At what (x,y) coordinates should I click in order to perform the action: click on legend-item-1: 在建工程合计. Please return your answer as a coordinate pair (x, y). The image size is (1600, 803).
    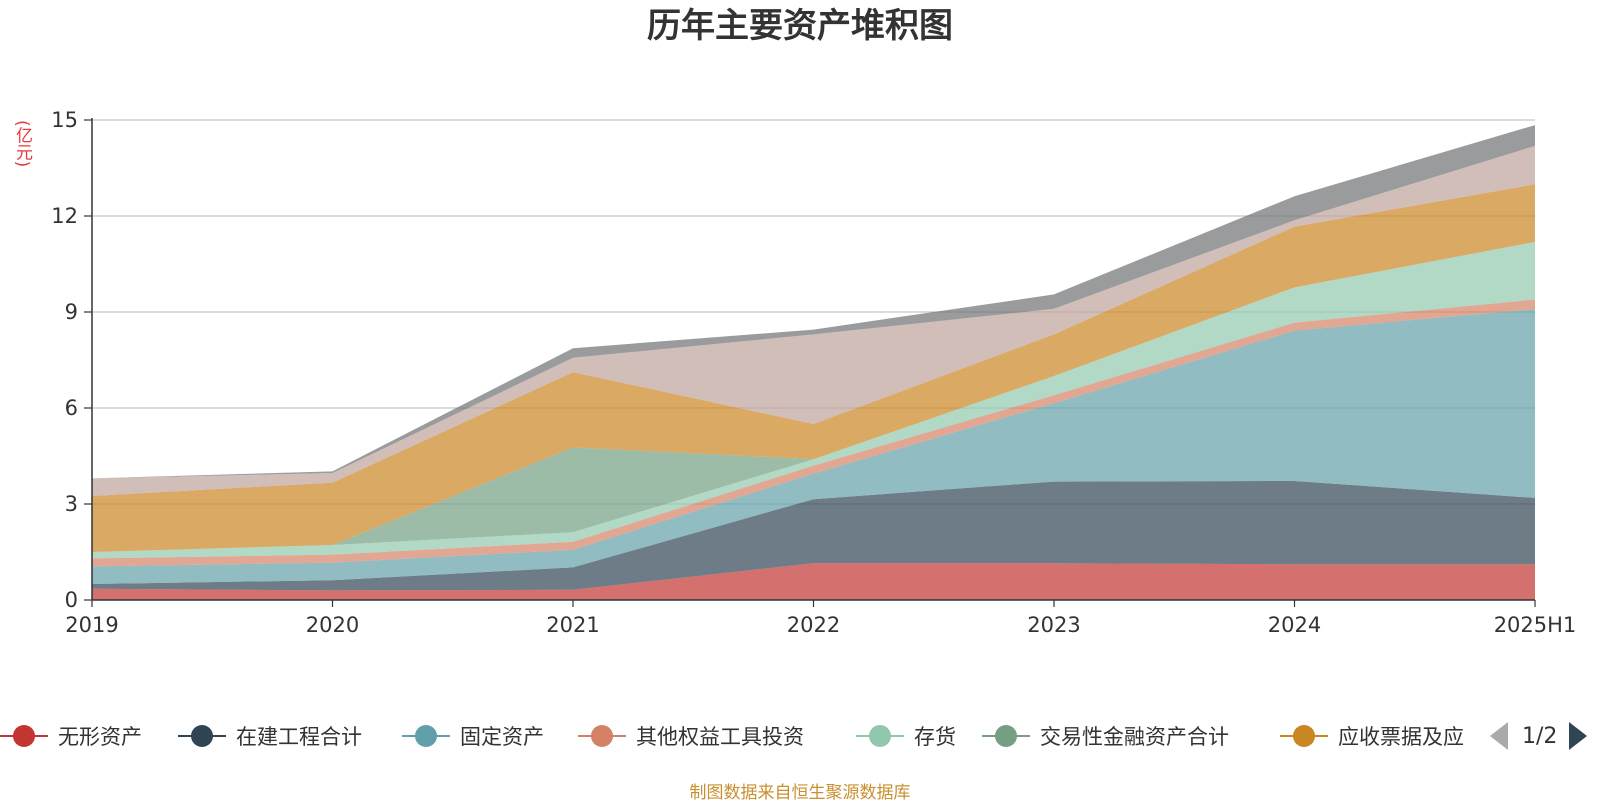
    Looking at the image, I should click on (270, 736).